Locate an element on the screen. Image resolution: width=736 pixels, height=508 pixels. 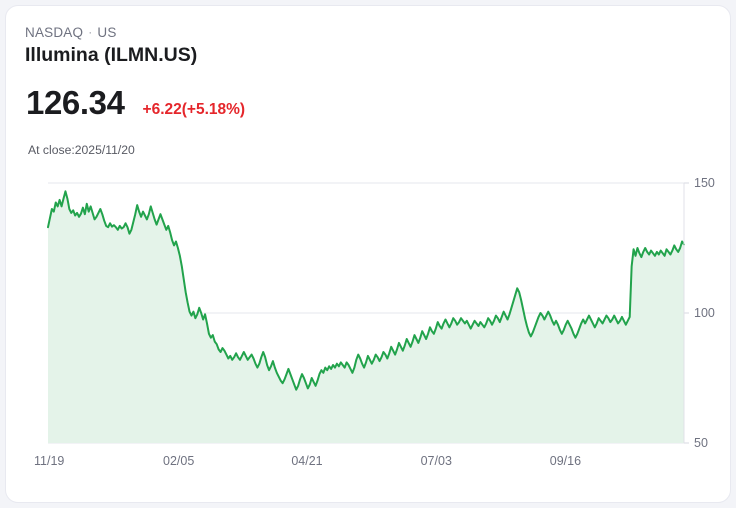
price-change: +6.22(+5.18%) is located at coordinates (194, 109).